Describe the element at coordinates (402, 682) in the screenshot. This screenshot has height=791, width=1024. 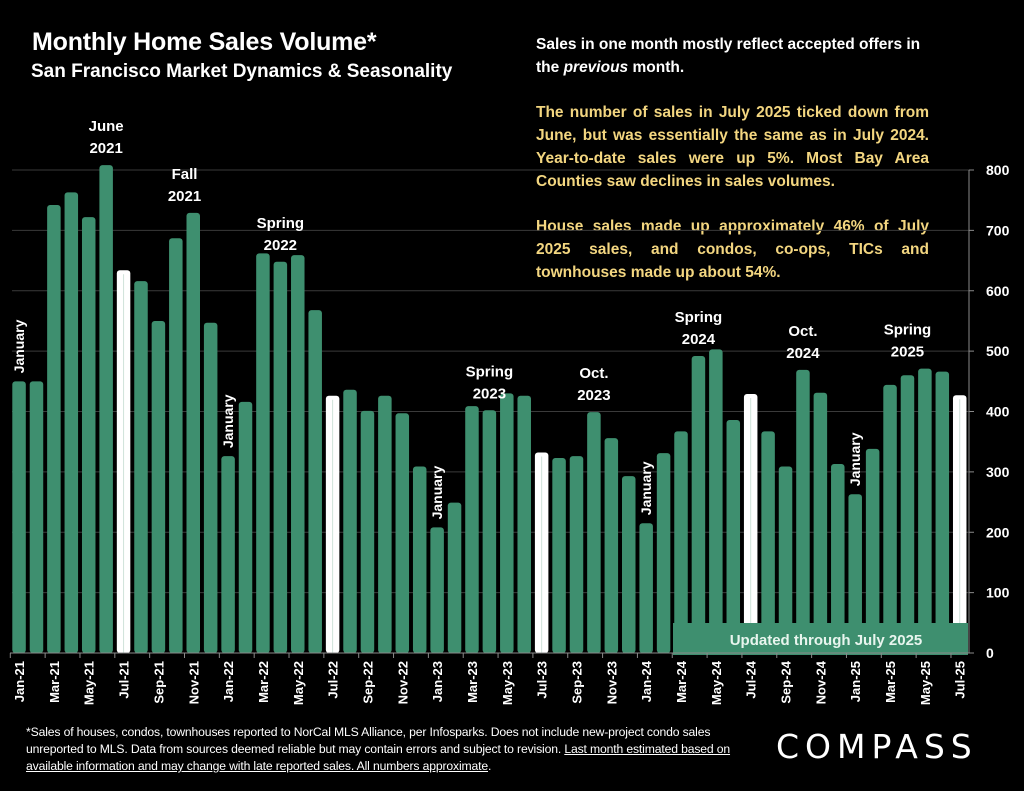
I see `x-tick-label: Nov-22` at that location.